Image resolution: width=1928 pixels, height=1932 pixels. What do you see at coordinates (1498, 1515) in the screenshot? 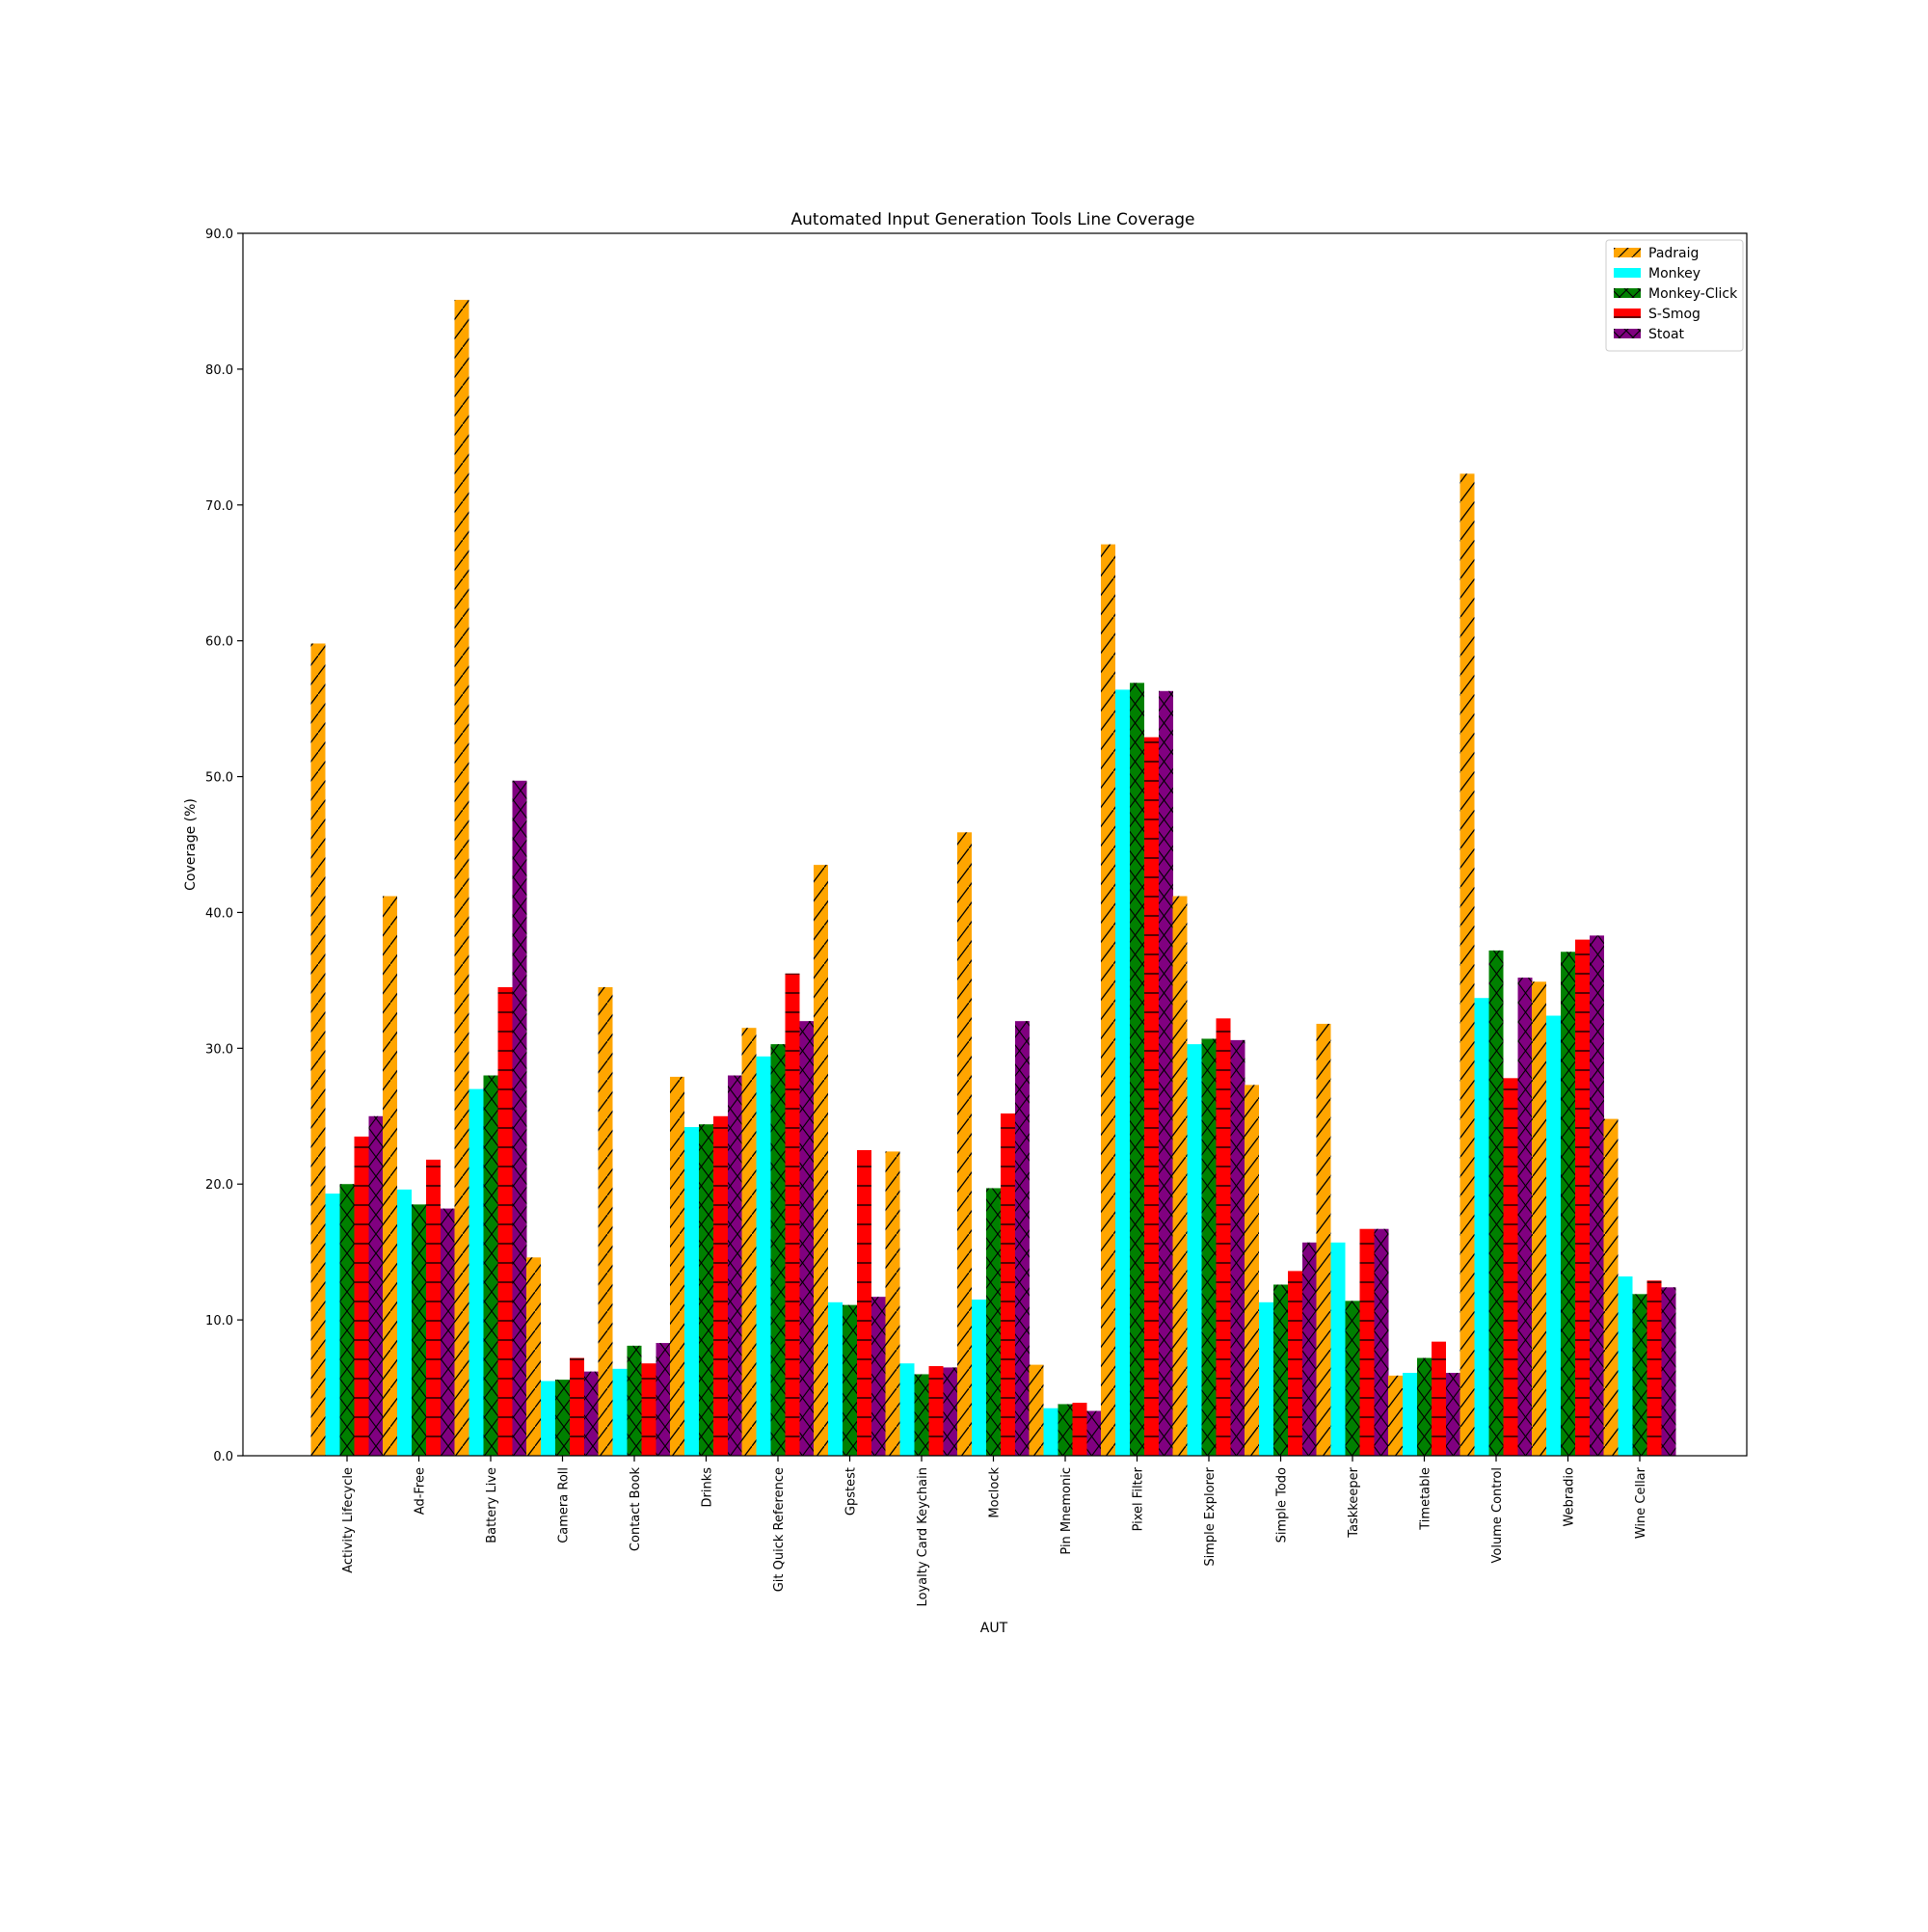
I see `x-tick-label: Volume Control` at bounding box center [1498, 1515].